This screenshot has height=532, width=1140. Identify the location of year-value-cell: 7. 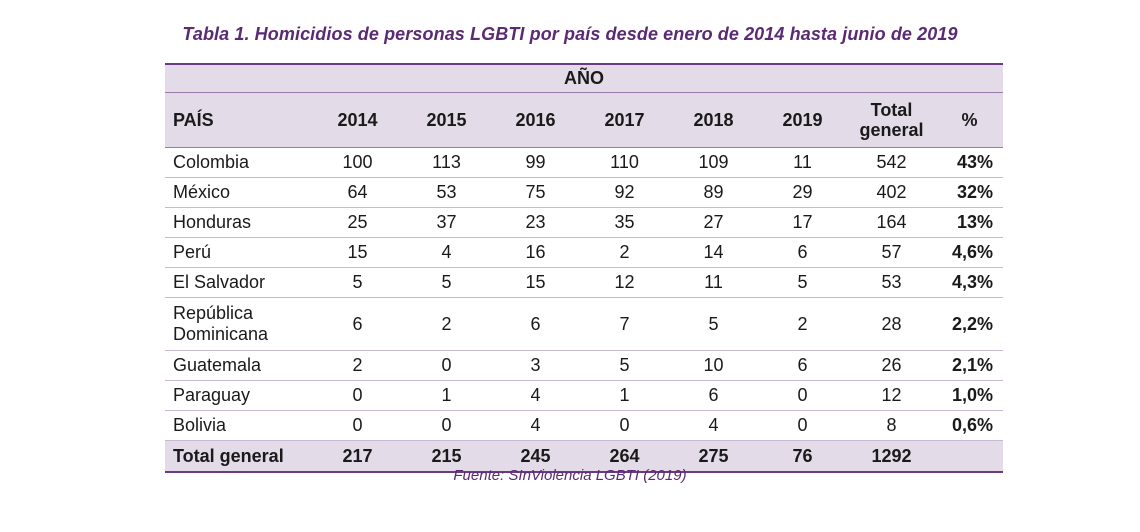
(624, 324).